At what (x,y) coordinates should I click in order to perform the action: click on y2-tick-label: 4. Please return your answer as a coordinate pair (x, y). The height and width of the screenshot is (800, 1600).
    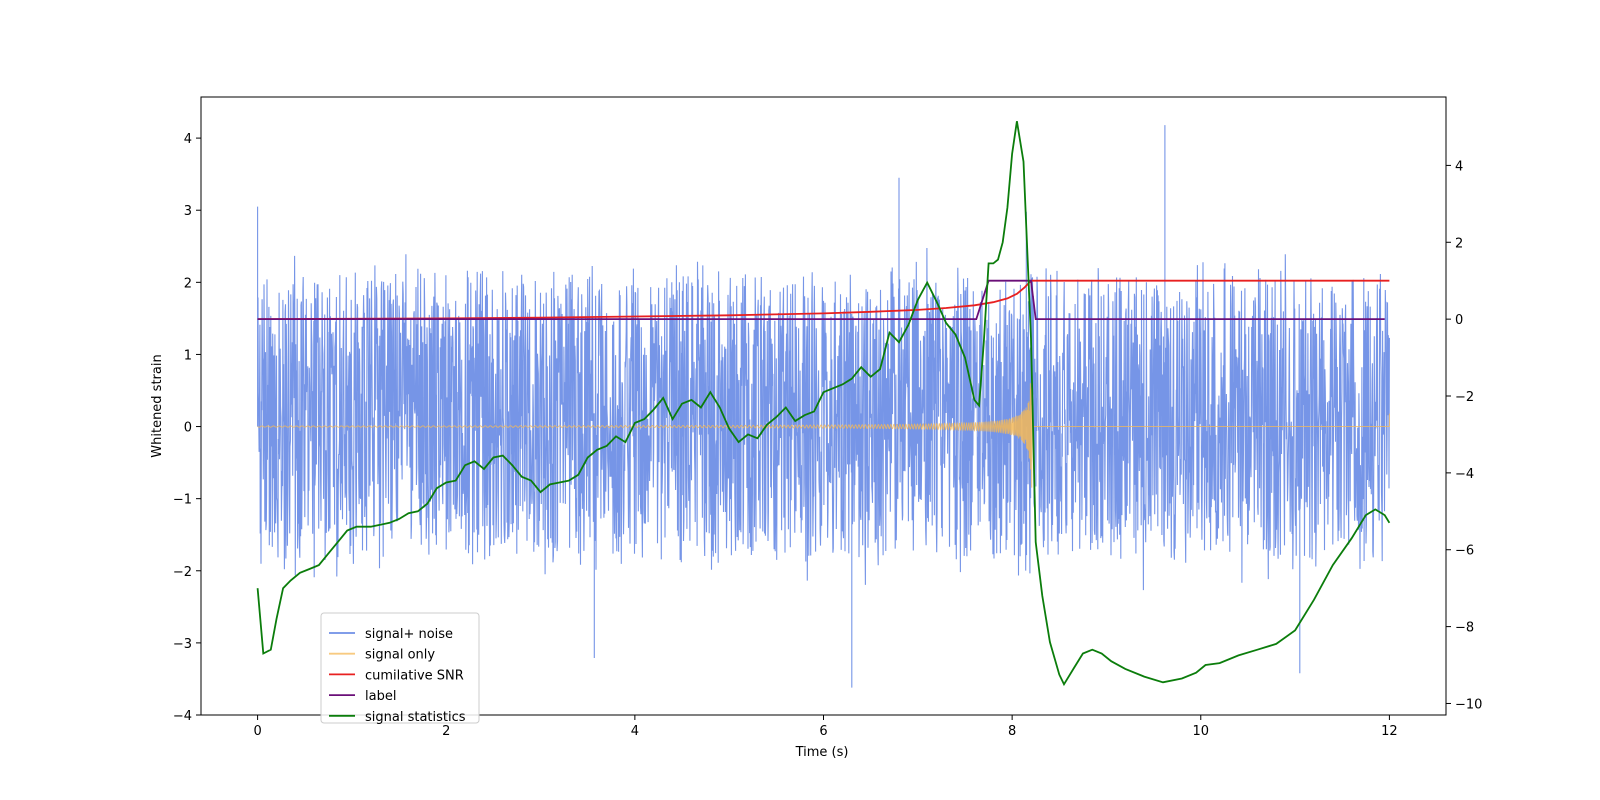
    Looking at the image, I should click on (1459, 166).